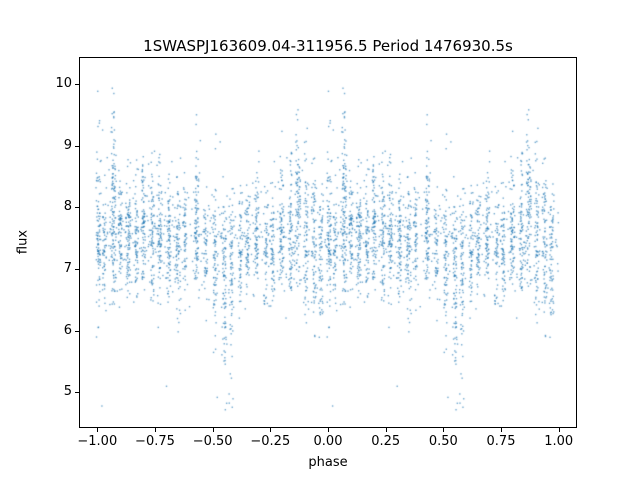 This screenshot has height=480, width=640. What do you see at coordinates (270, 441) in the screenshot?
I see `x-tick-label: −0.25` at bounding box center [270, 441].